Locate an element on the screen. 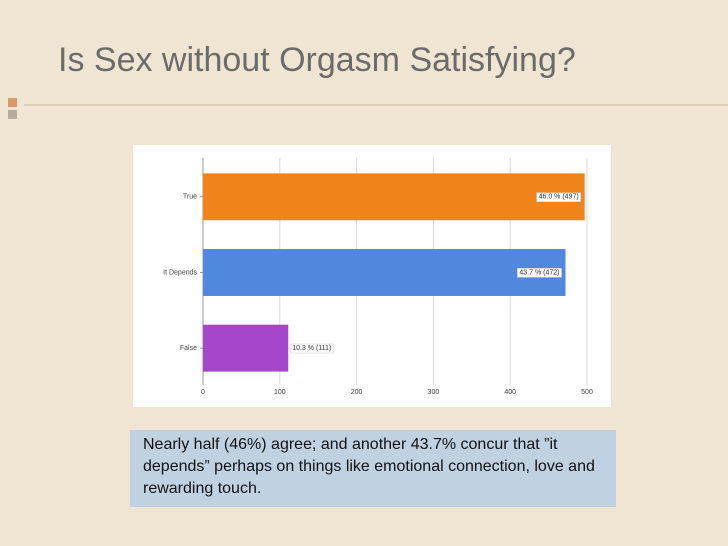 The height and width of the screenshot is (546, 728). value-label: 46.0 % (497) is located at coordinates (559, 197).